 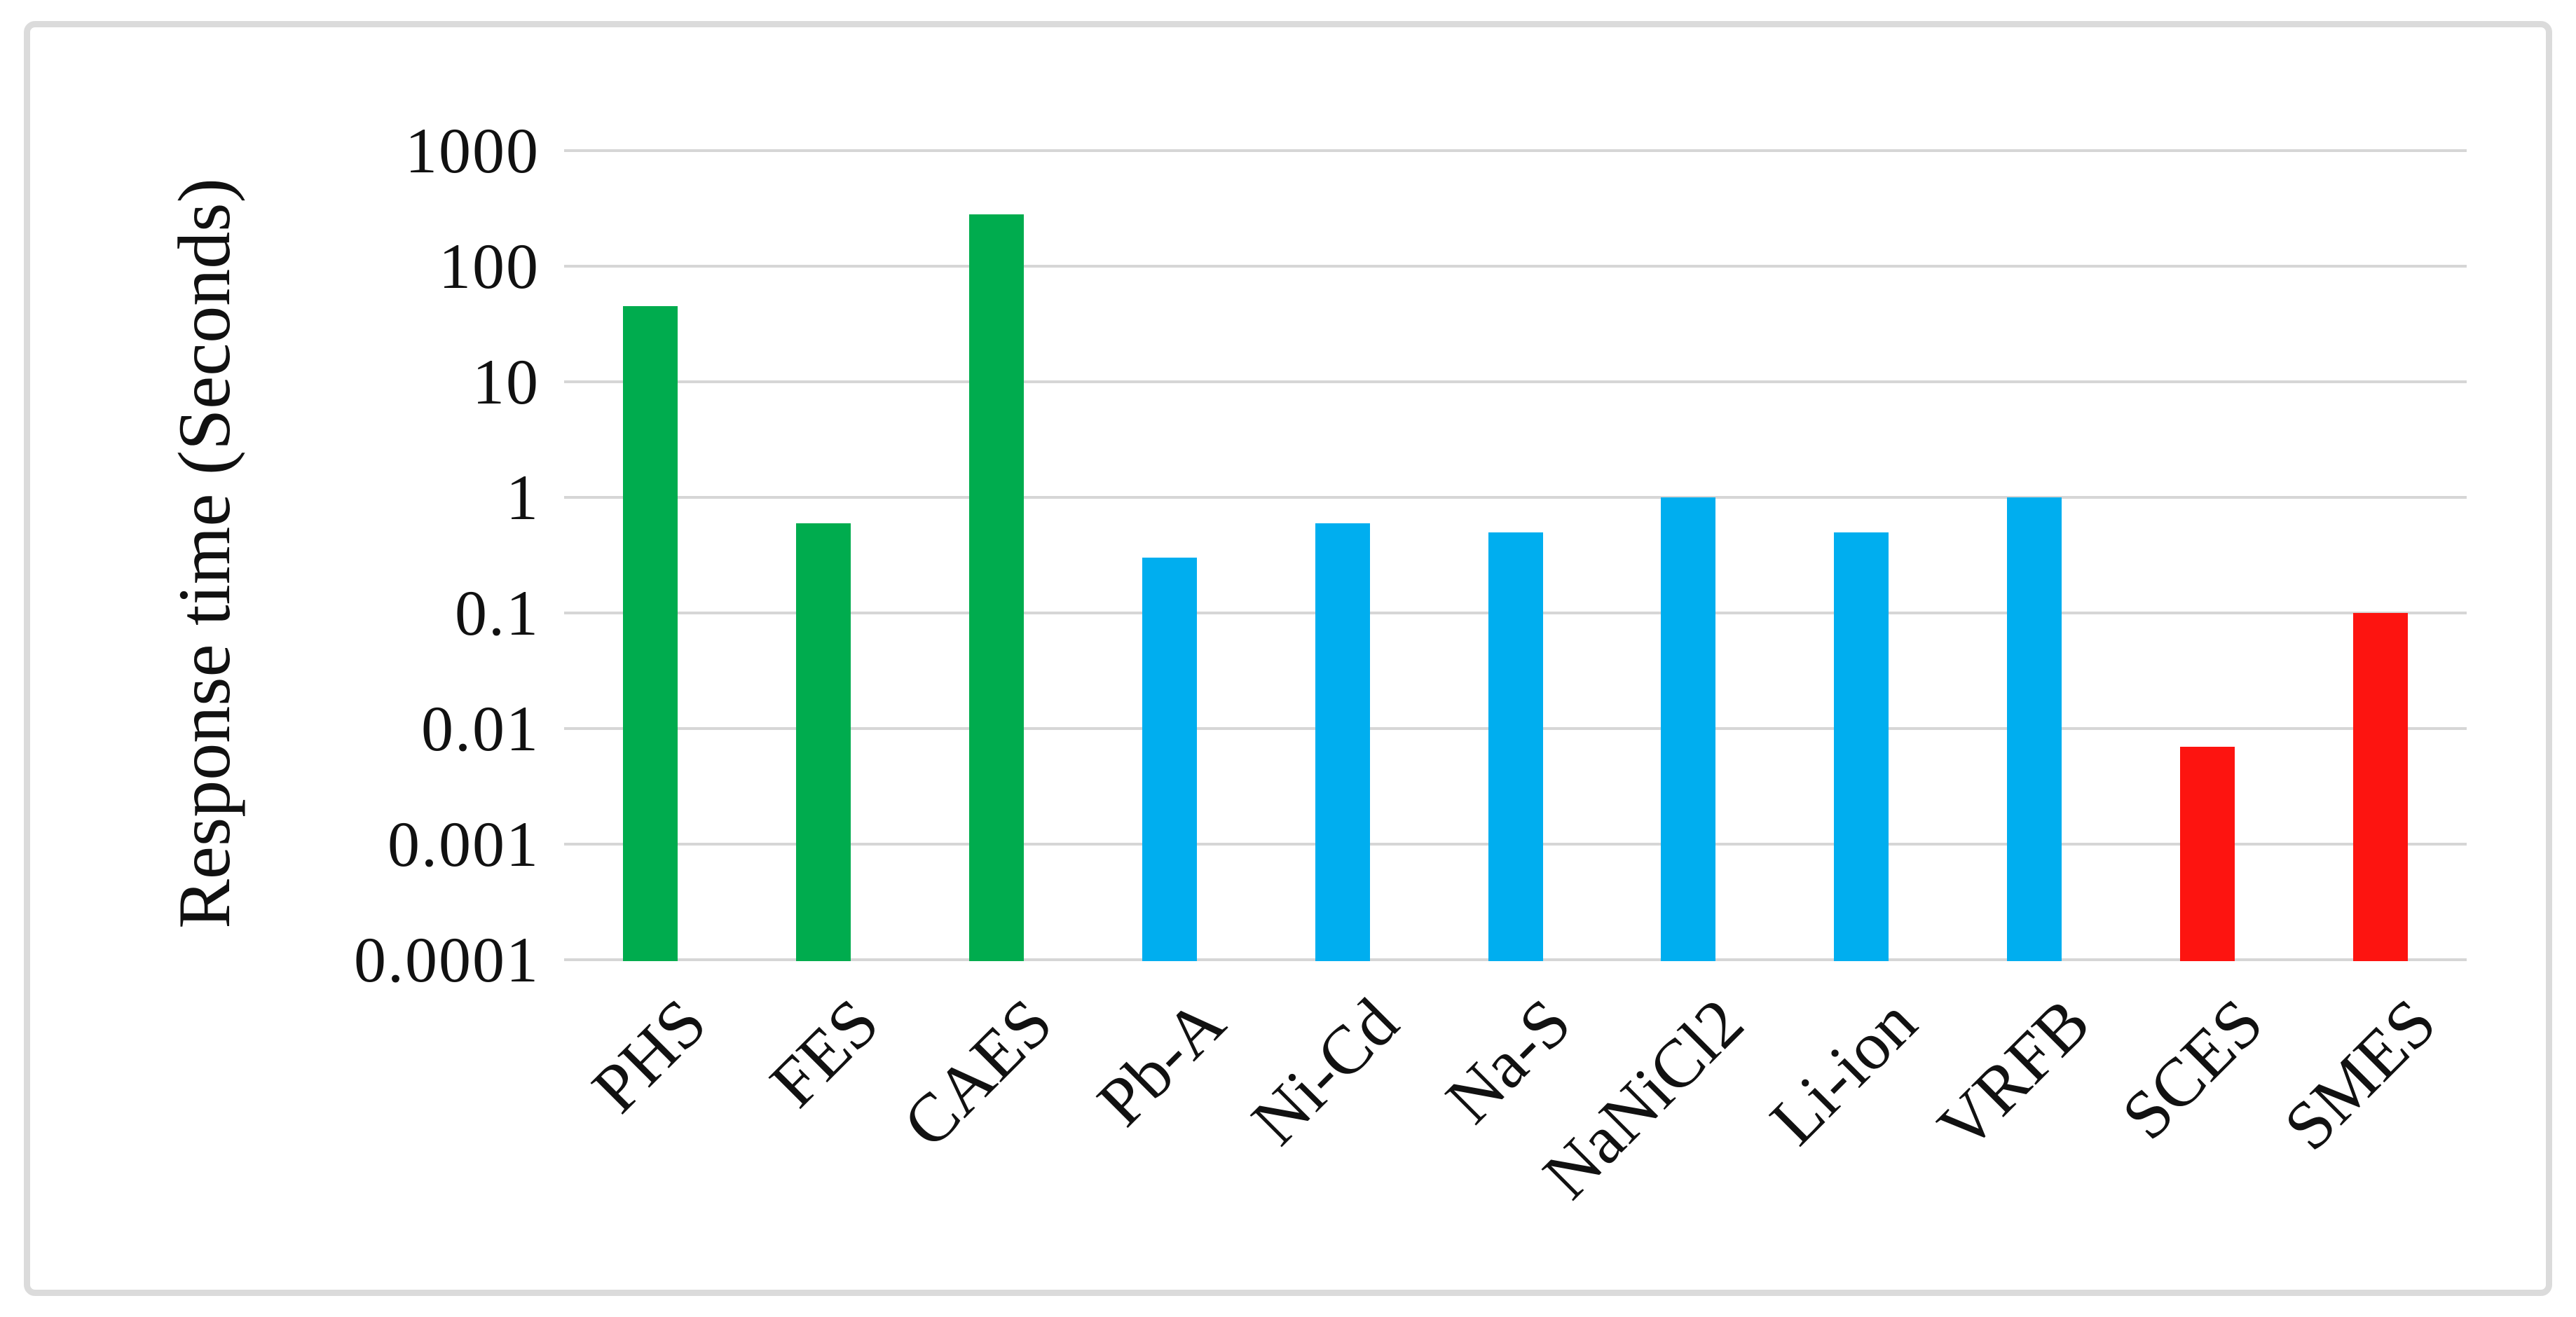 I want to click on bar-sces, so click(x=2207, y=853).